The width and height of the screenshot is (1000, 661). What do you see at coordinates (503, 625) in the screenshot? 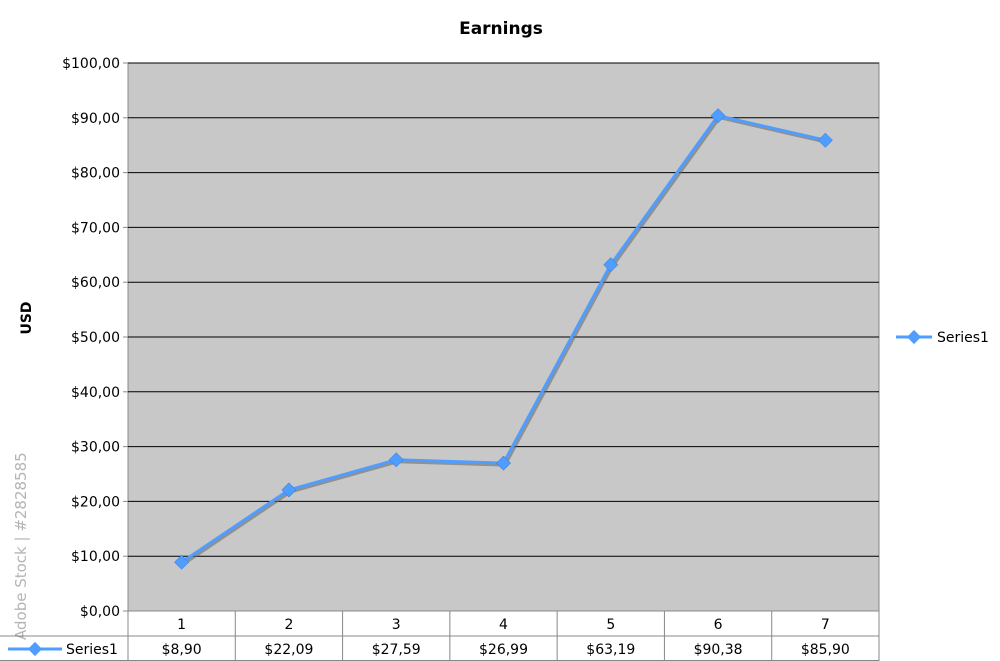
I see `x-tick-label: 4` at bounding box center [503, 625].